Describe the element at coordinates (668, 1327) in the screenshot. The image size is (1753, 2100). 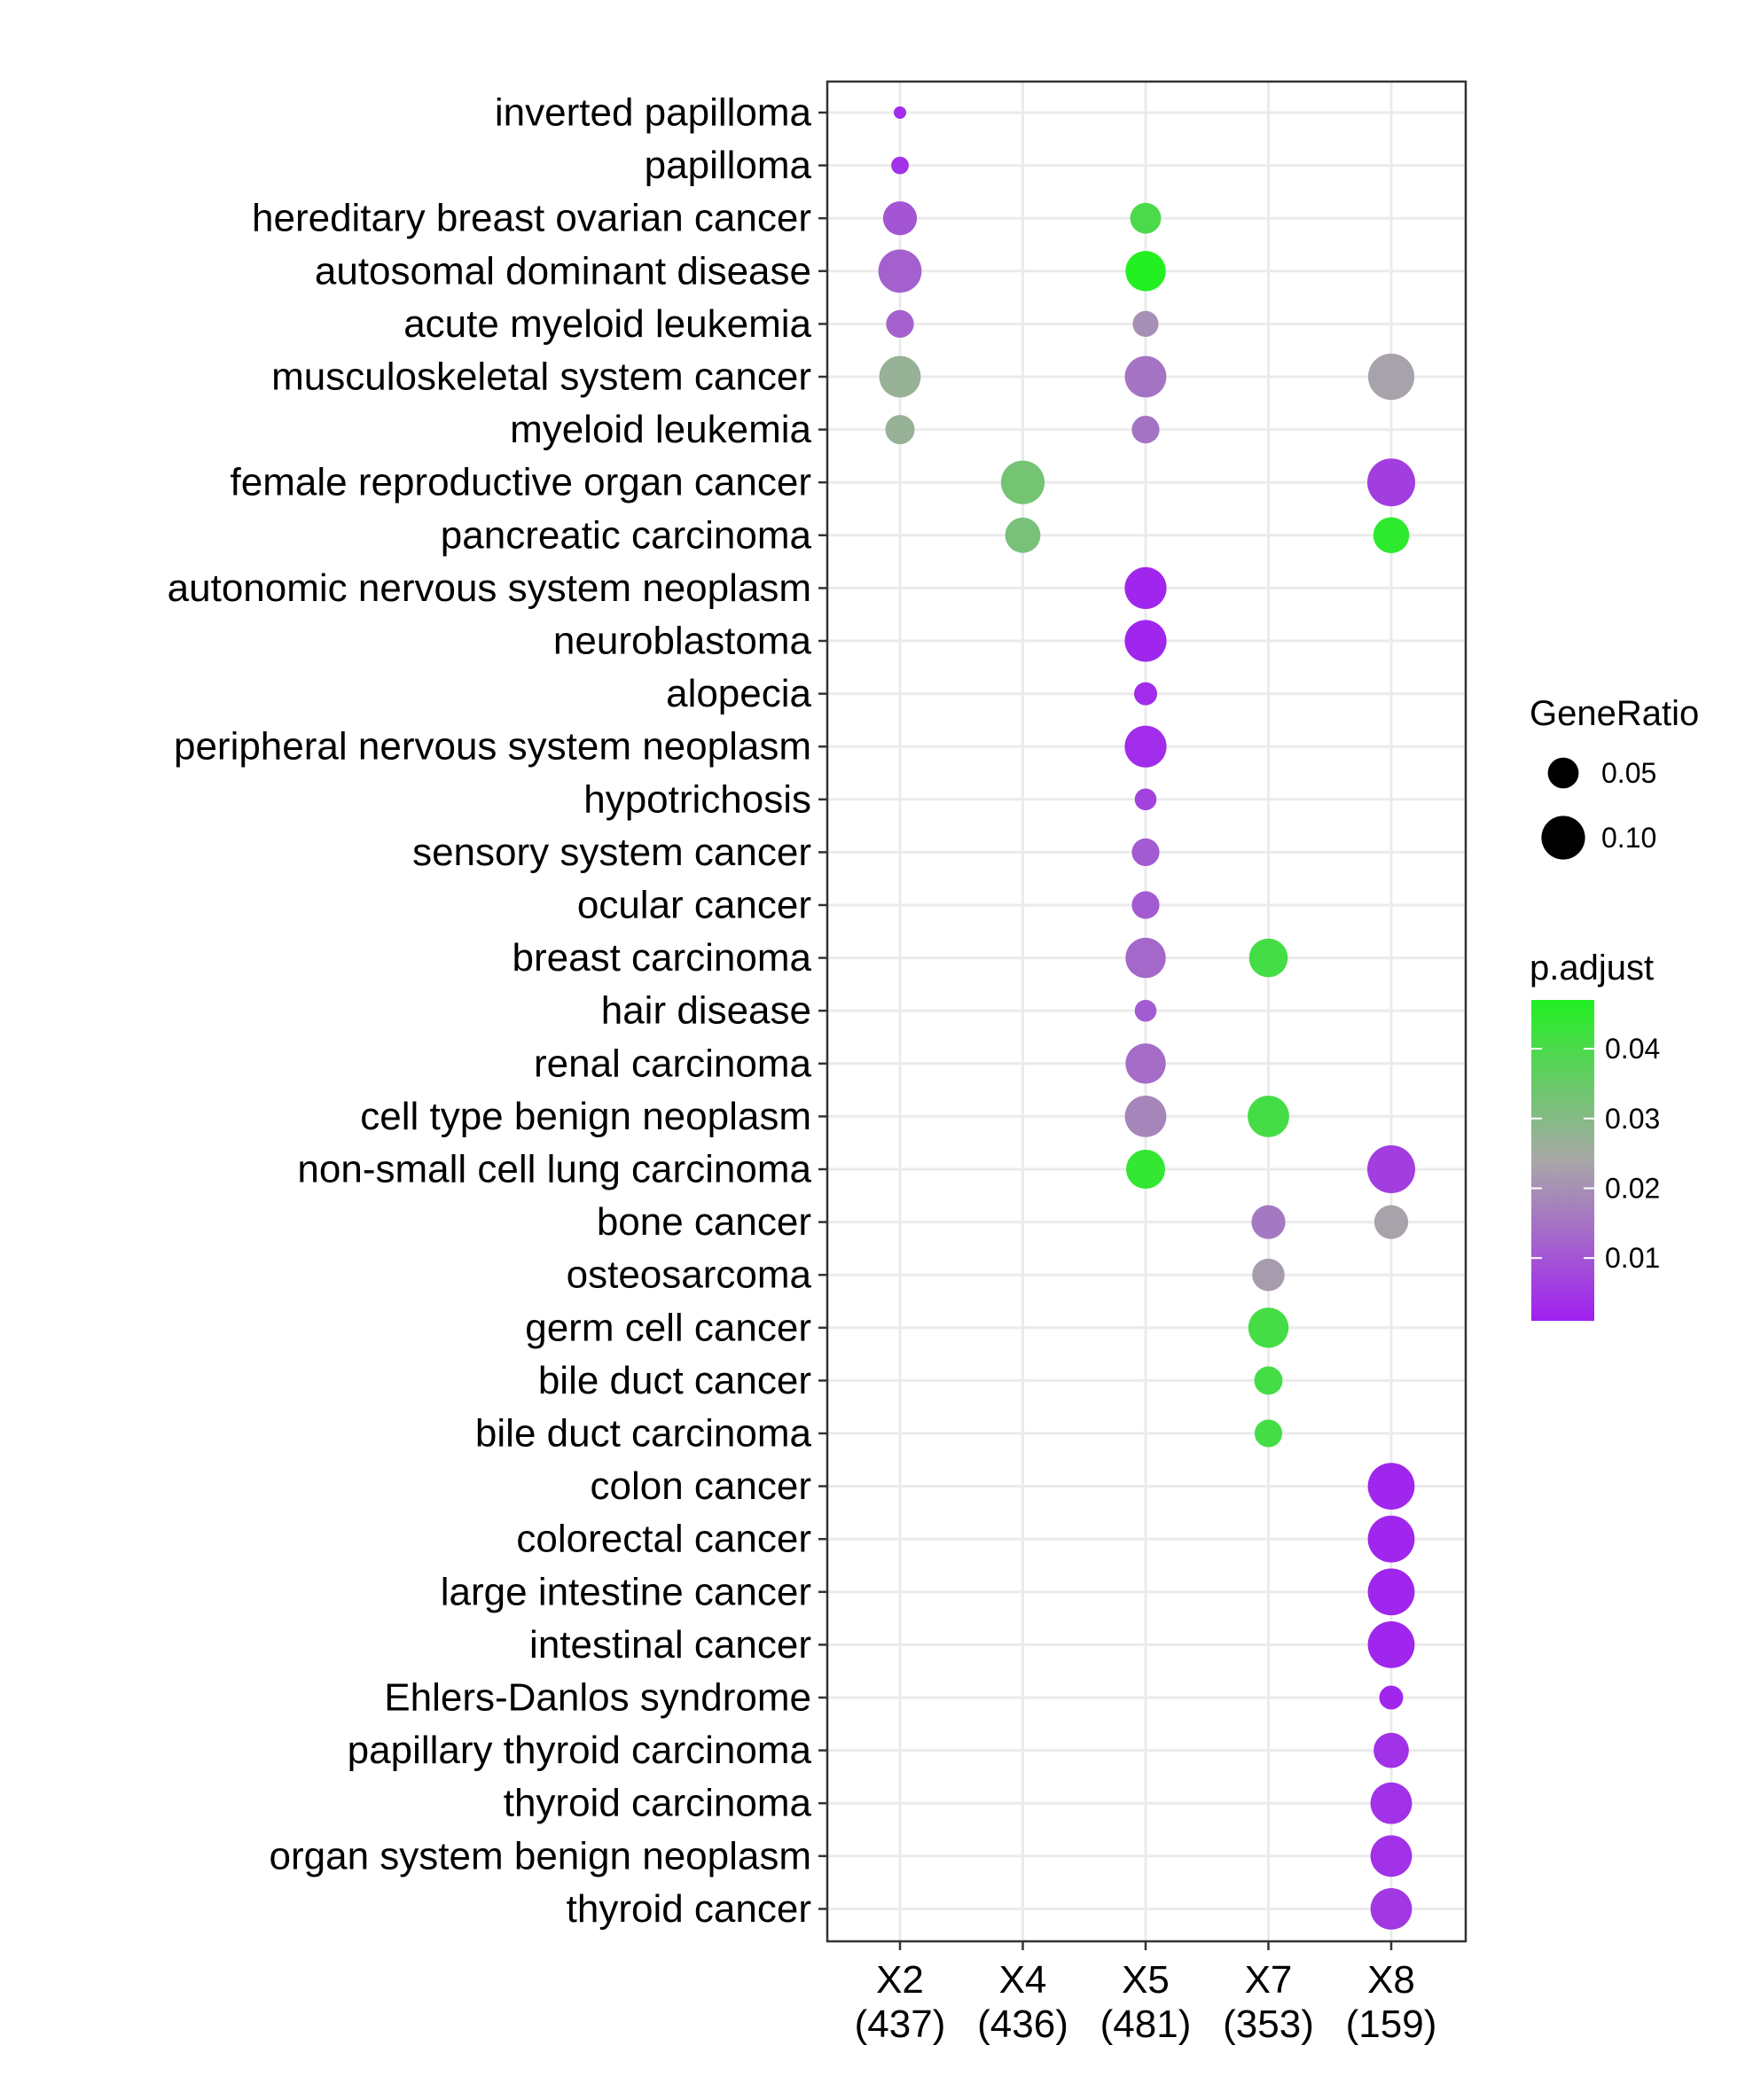
I see `y-tick-label: germ cell cancer` at that location.